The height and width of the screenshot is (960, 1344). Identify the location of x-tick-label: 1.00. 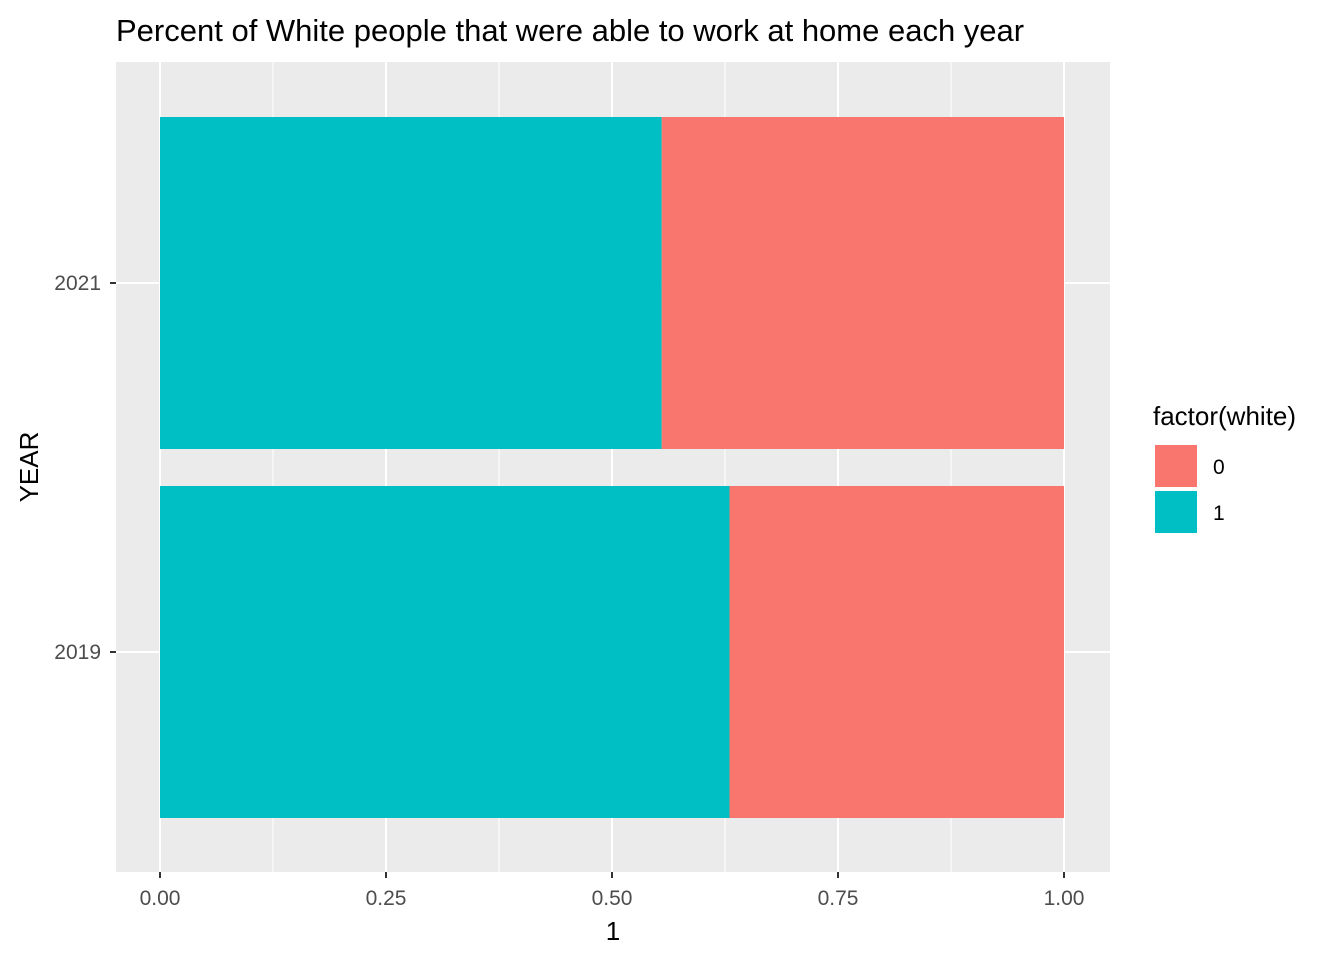
(1064, 898).